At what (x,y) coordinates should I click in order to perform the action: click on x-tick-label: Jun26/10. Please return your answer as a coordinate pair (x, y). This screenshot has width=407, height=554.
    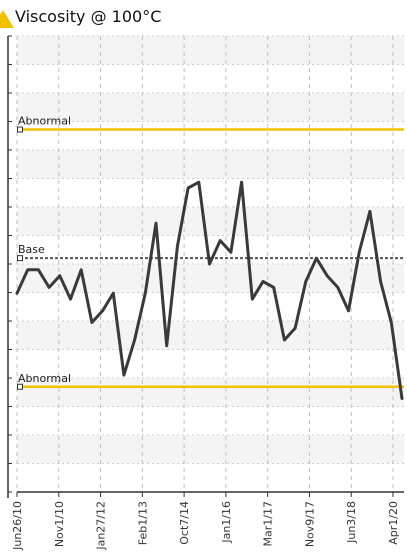
    Looking at the image, I should click on (17, 526).